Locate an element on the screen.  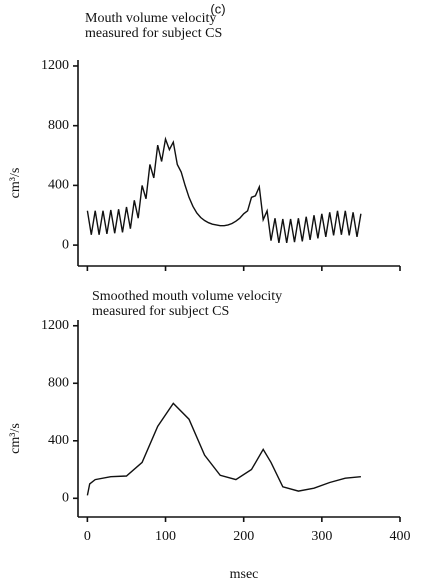
panel-label: (c) is located at coordinates (217, 8).